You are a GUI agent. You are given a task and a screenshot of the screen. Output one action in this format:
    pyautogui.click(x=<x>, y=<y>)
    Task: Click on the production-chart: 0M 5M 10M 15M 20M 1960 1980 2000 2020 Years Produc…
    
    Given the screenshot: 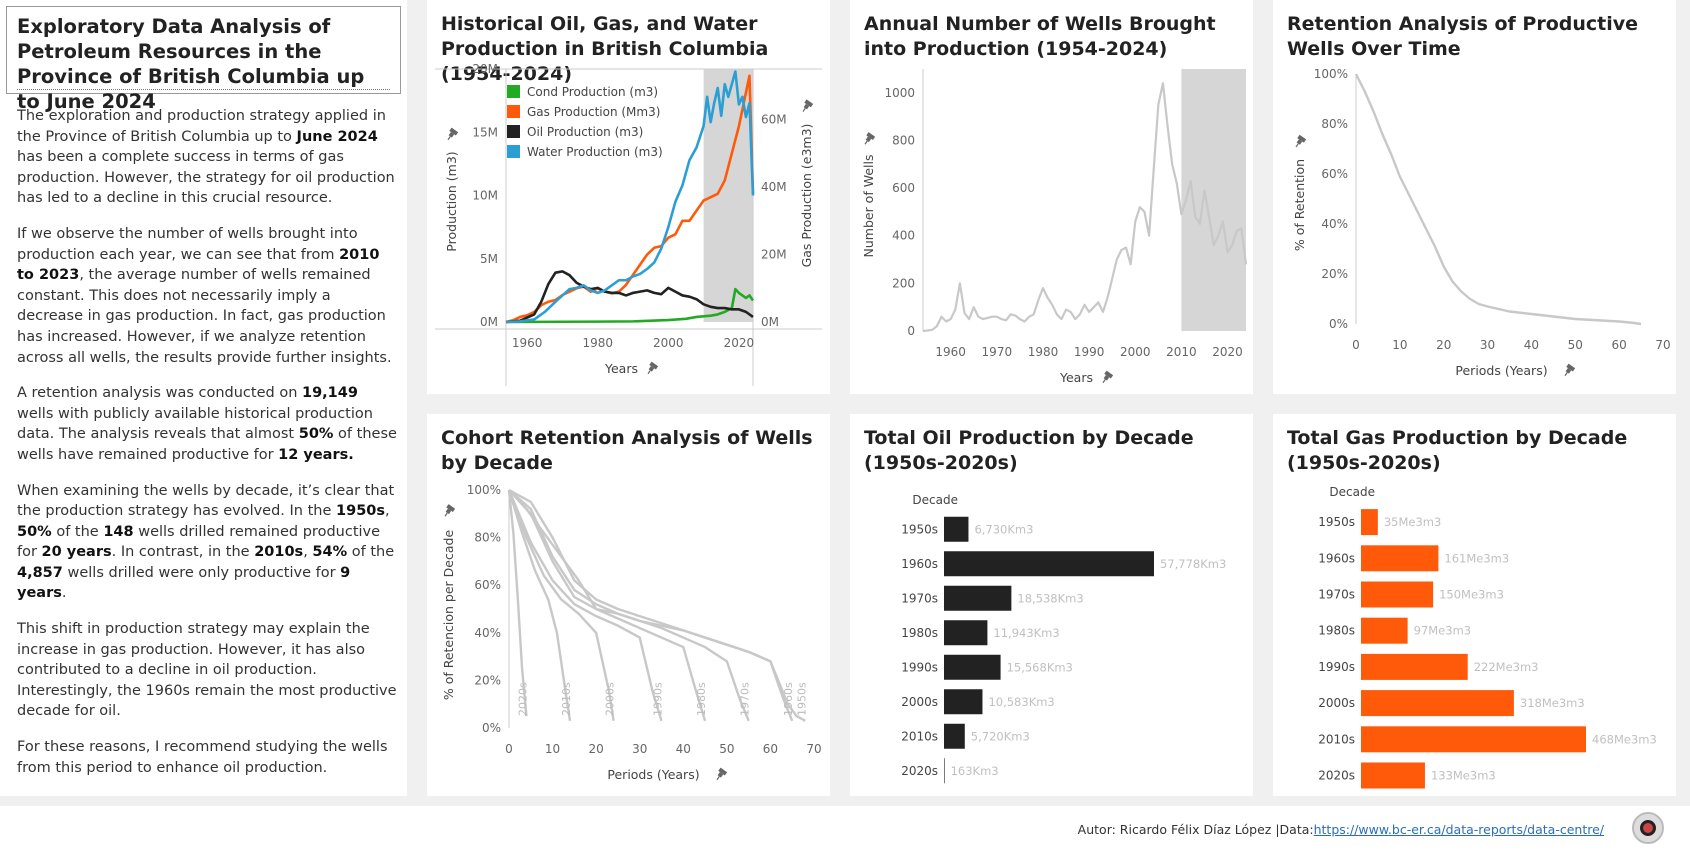 What is the action you would take?
    pyautogui.click(x=628, y=197)
    